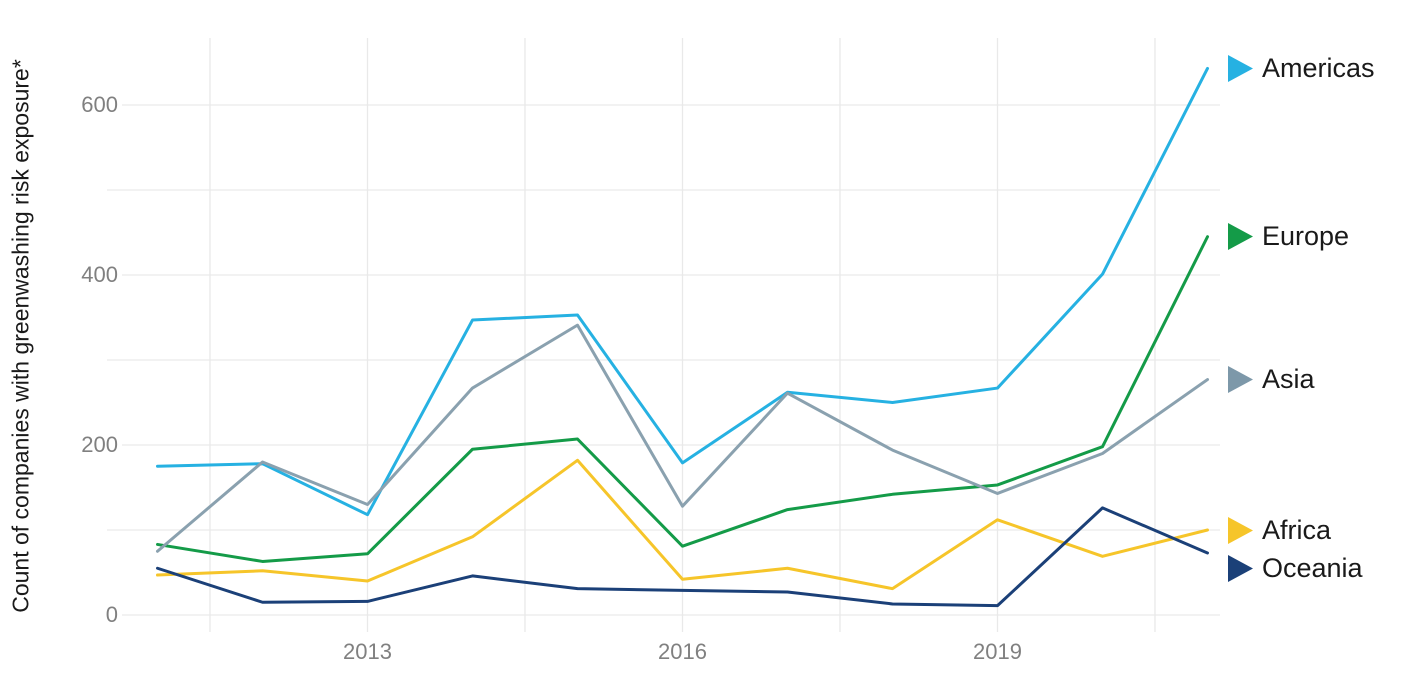 This screenshot has height=678, width=1407. Describe the element at coordinates (1312, 567) in the screenshot. I see `legend-label-oceania: Oceania` at that location.